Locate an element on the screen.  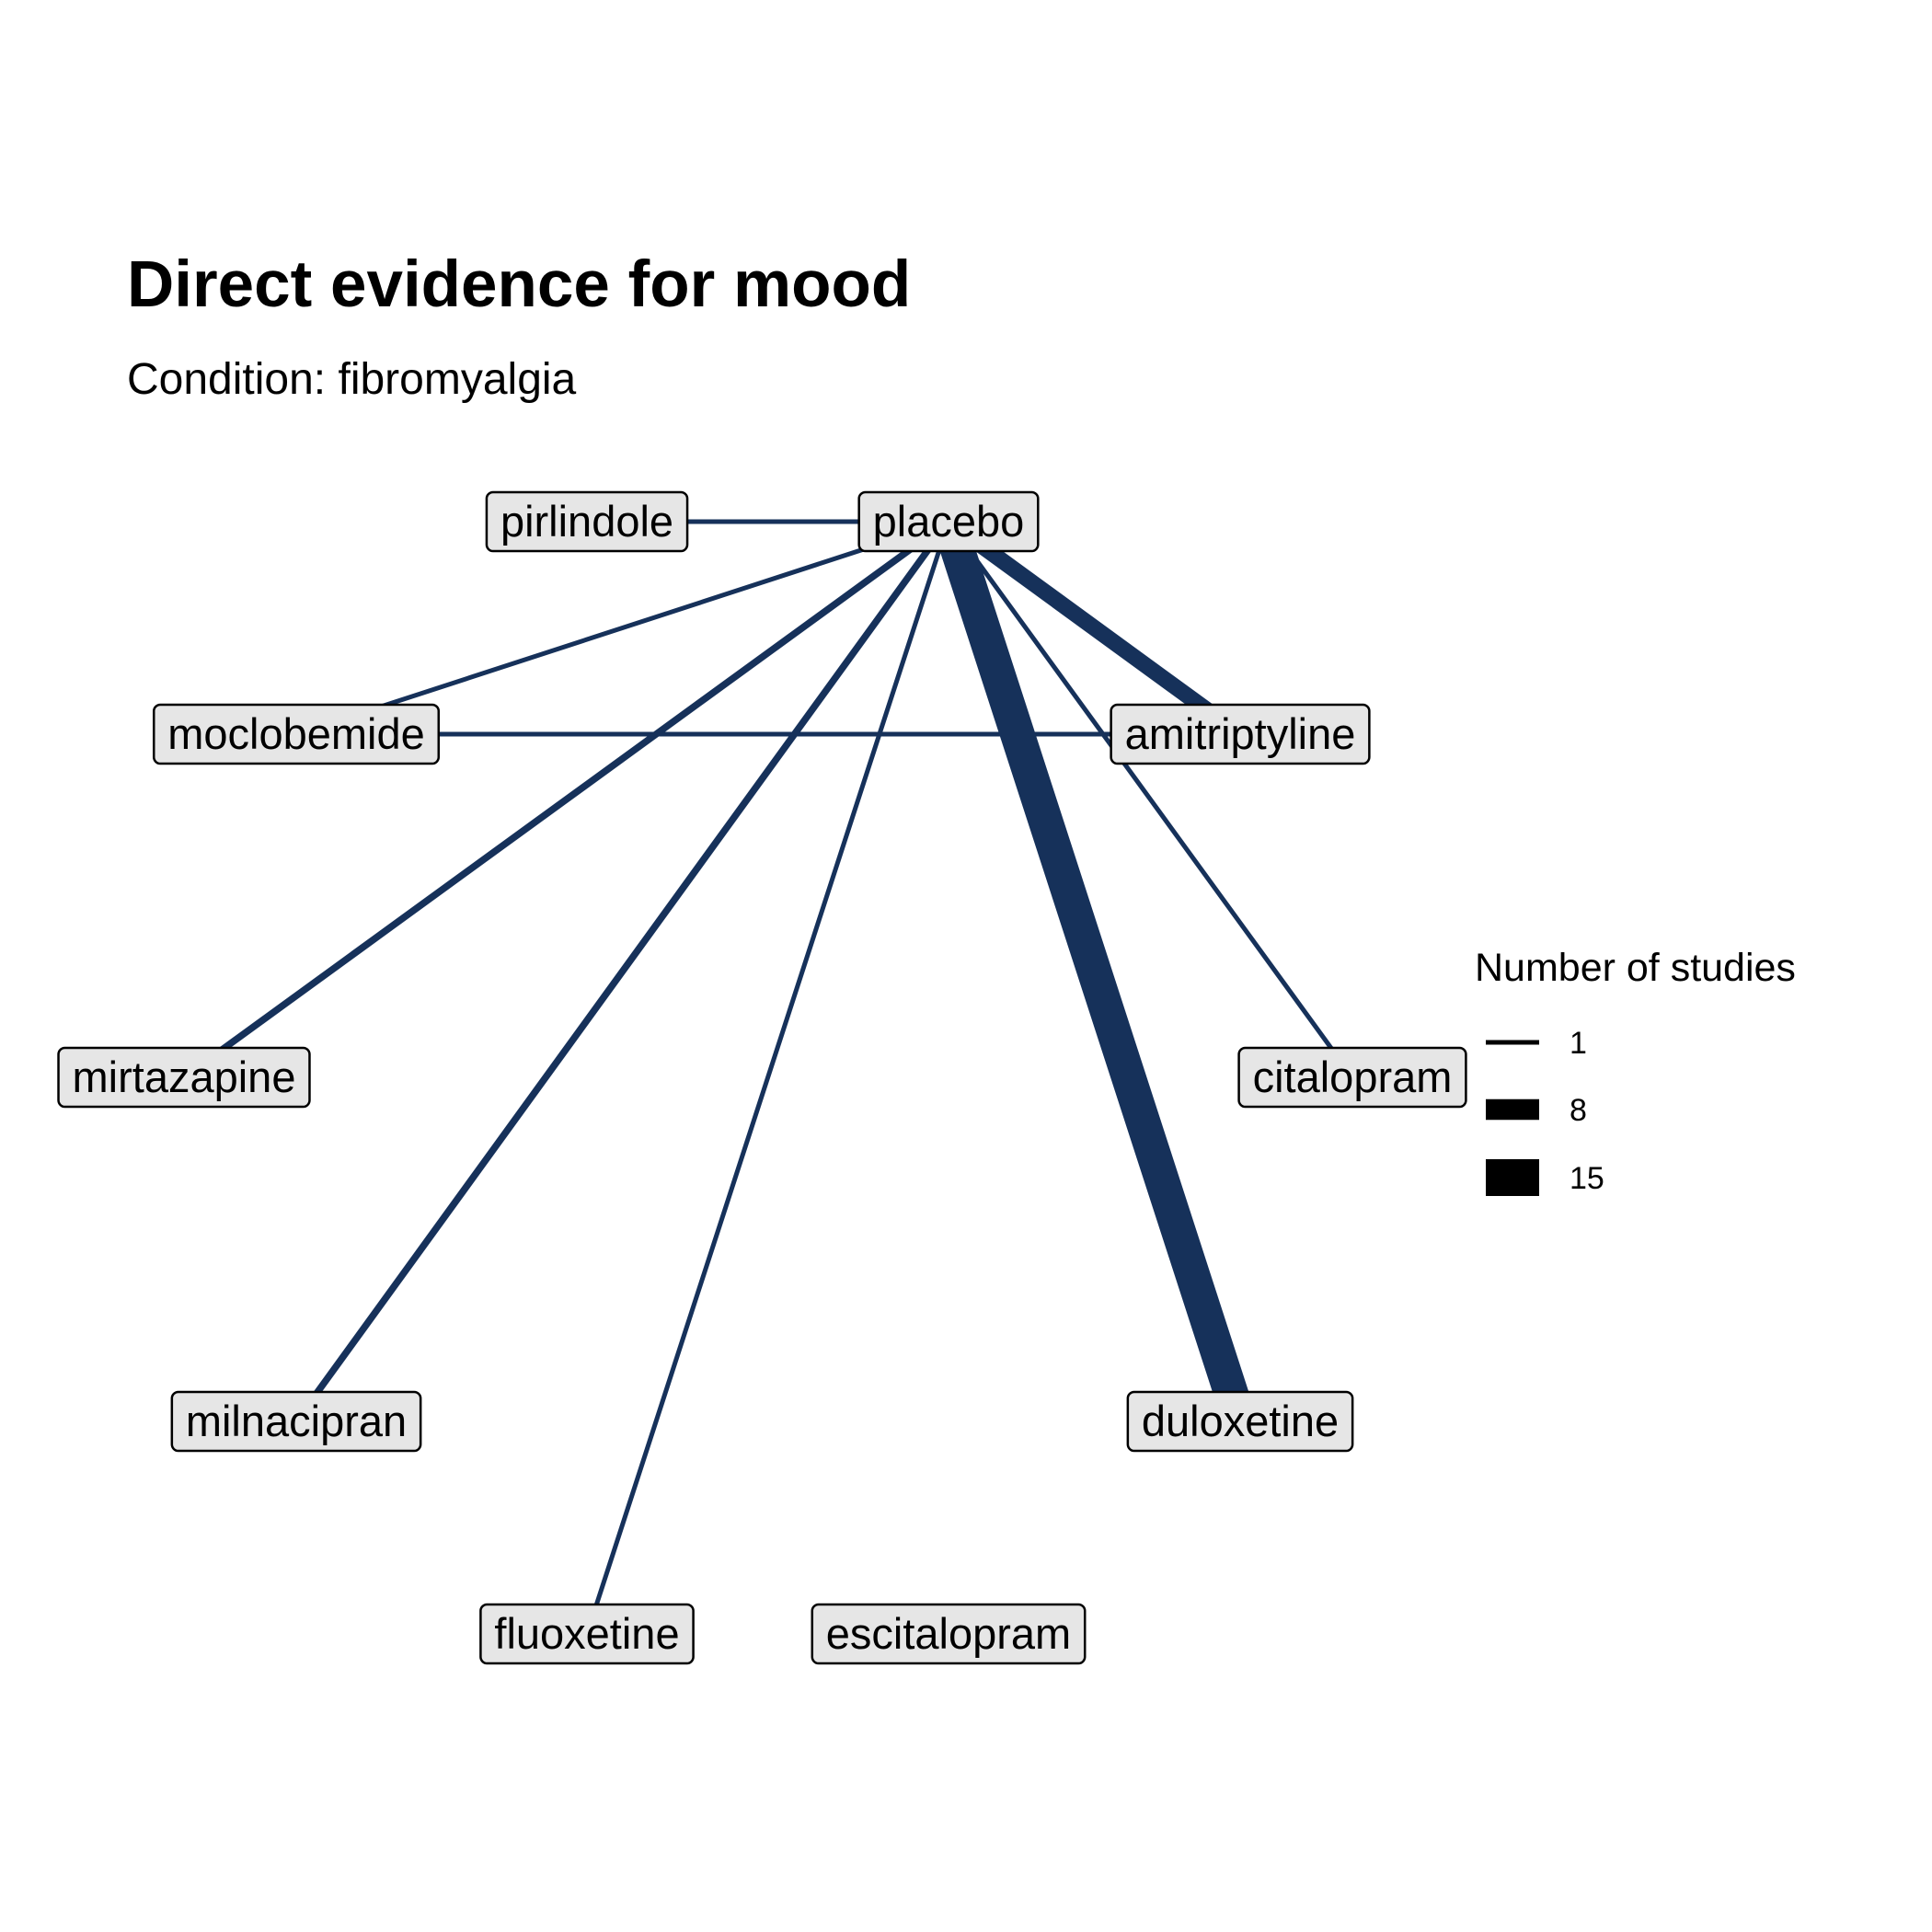
node-amitriptyline: amitriptyline is located at coordinates (1240, 734).